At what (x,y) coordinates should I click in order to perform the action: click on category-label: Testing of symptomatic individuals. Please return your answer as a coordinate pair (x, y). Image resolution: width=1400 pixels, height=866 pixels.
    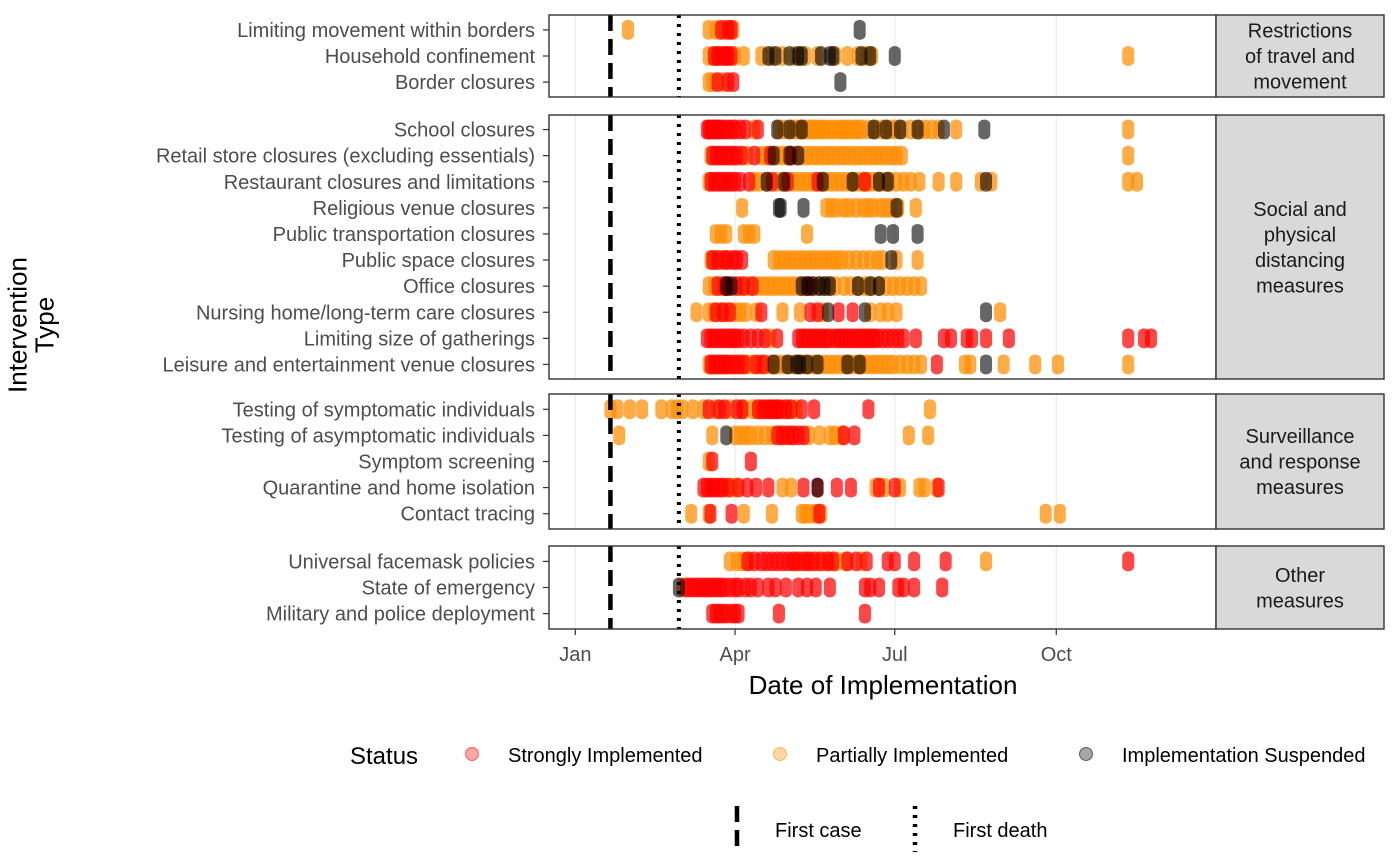
    Looking at the image, I should click on (384, 410).